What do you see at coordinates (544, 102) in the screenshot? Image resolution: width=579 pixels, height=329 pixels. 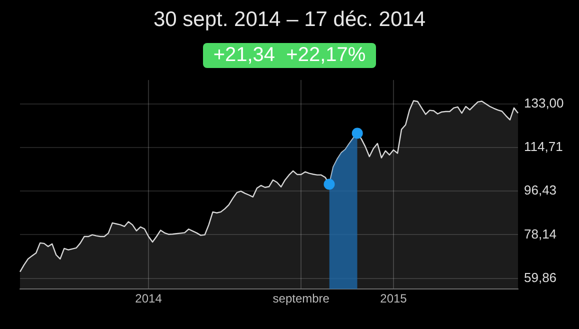 I see `y-tick-label: 133,00` at bounding box center [544, 102].